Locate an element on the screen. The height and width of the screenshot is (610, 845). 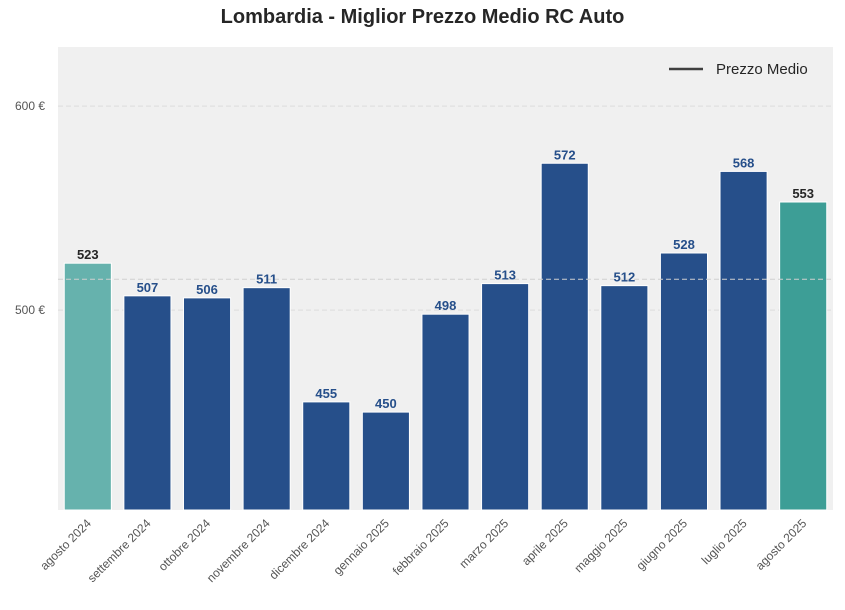
x-tick-label: marzo 2025 is located at coordinates (484, 543).